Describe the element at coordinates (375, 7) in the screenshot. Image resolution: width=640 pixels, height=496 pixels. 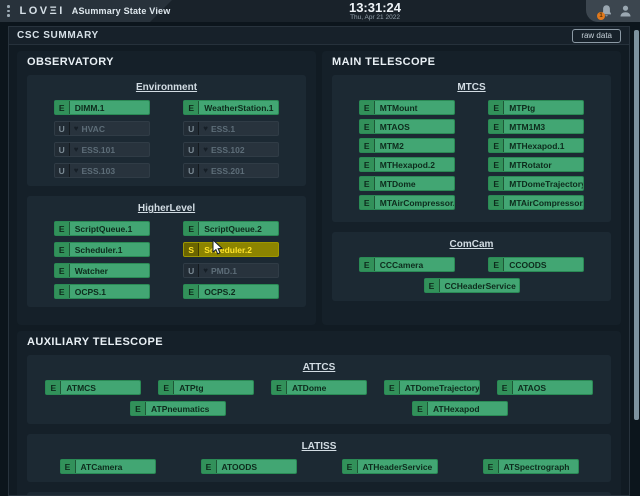
I see `clock-time: 13:31:24` at that location.